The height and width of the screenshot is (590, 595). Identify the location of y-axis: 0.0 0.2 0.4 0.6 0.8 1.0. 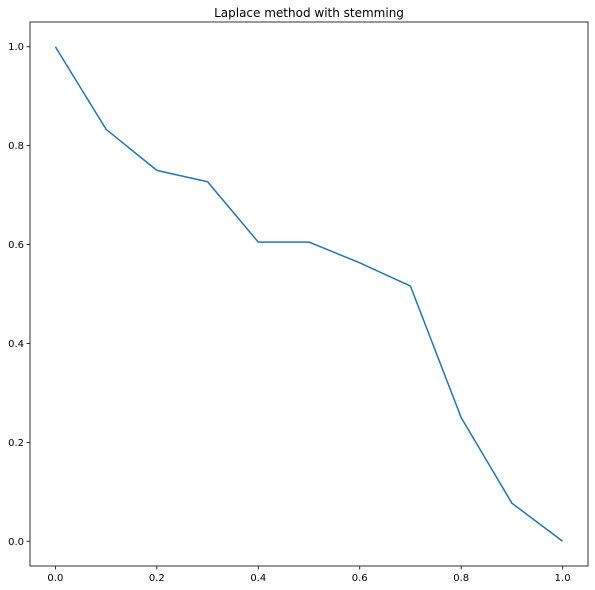
(19, 295).